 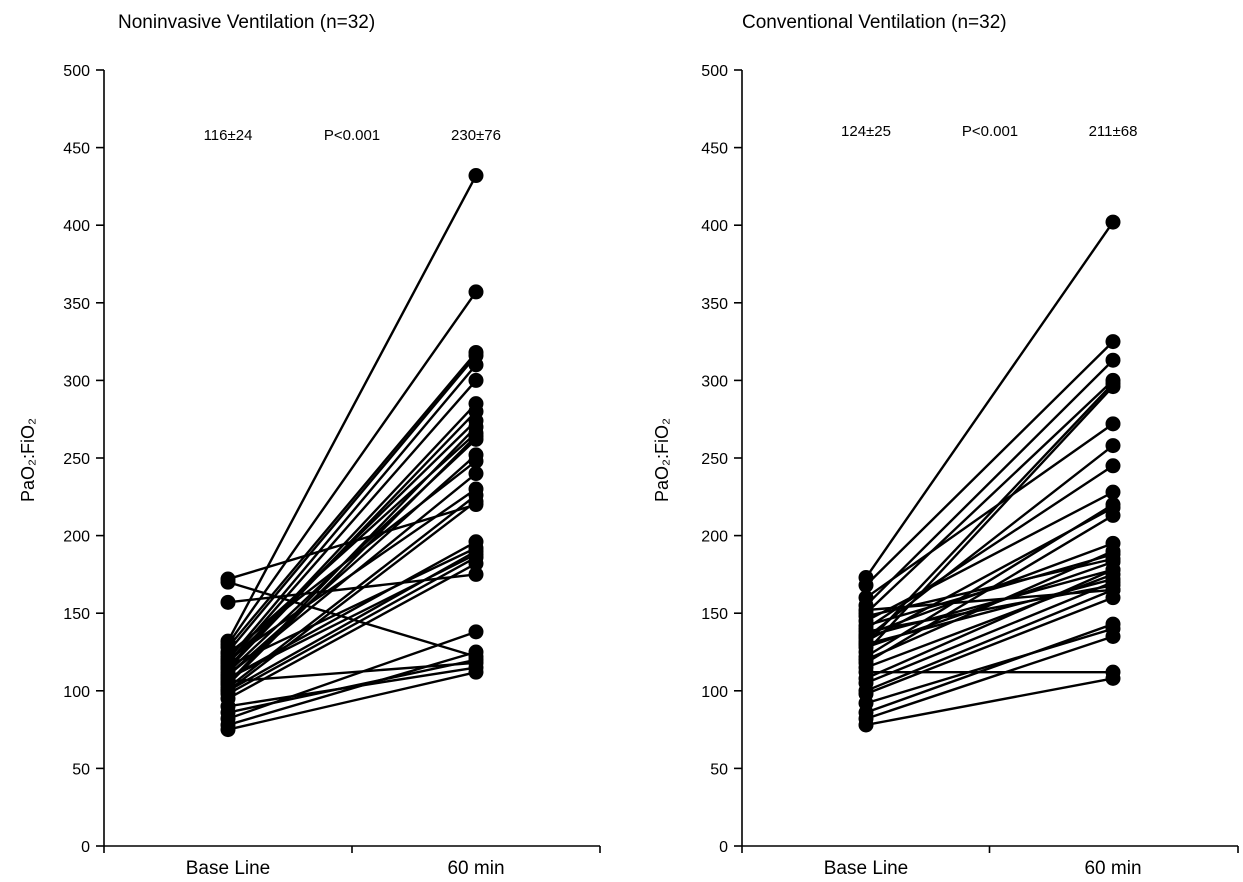 What do you see at coordinates (714, 149) in the screenshot?
I see `y-tick-label: 450` at bounding box center [714, 149].